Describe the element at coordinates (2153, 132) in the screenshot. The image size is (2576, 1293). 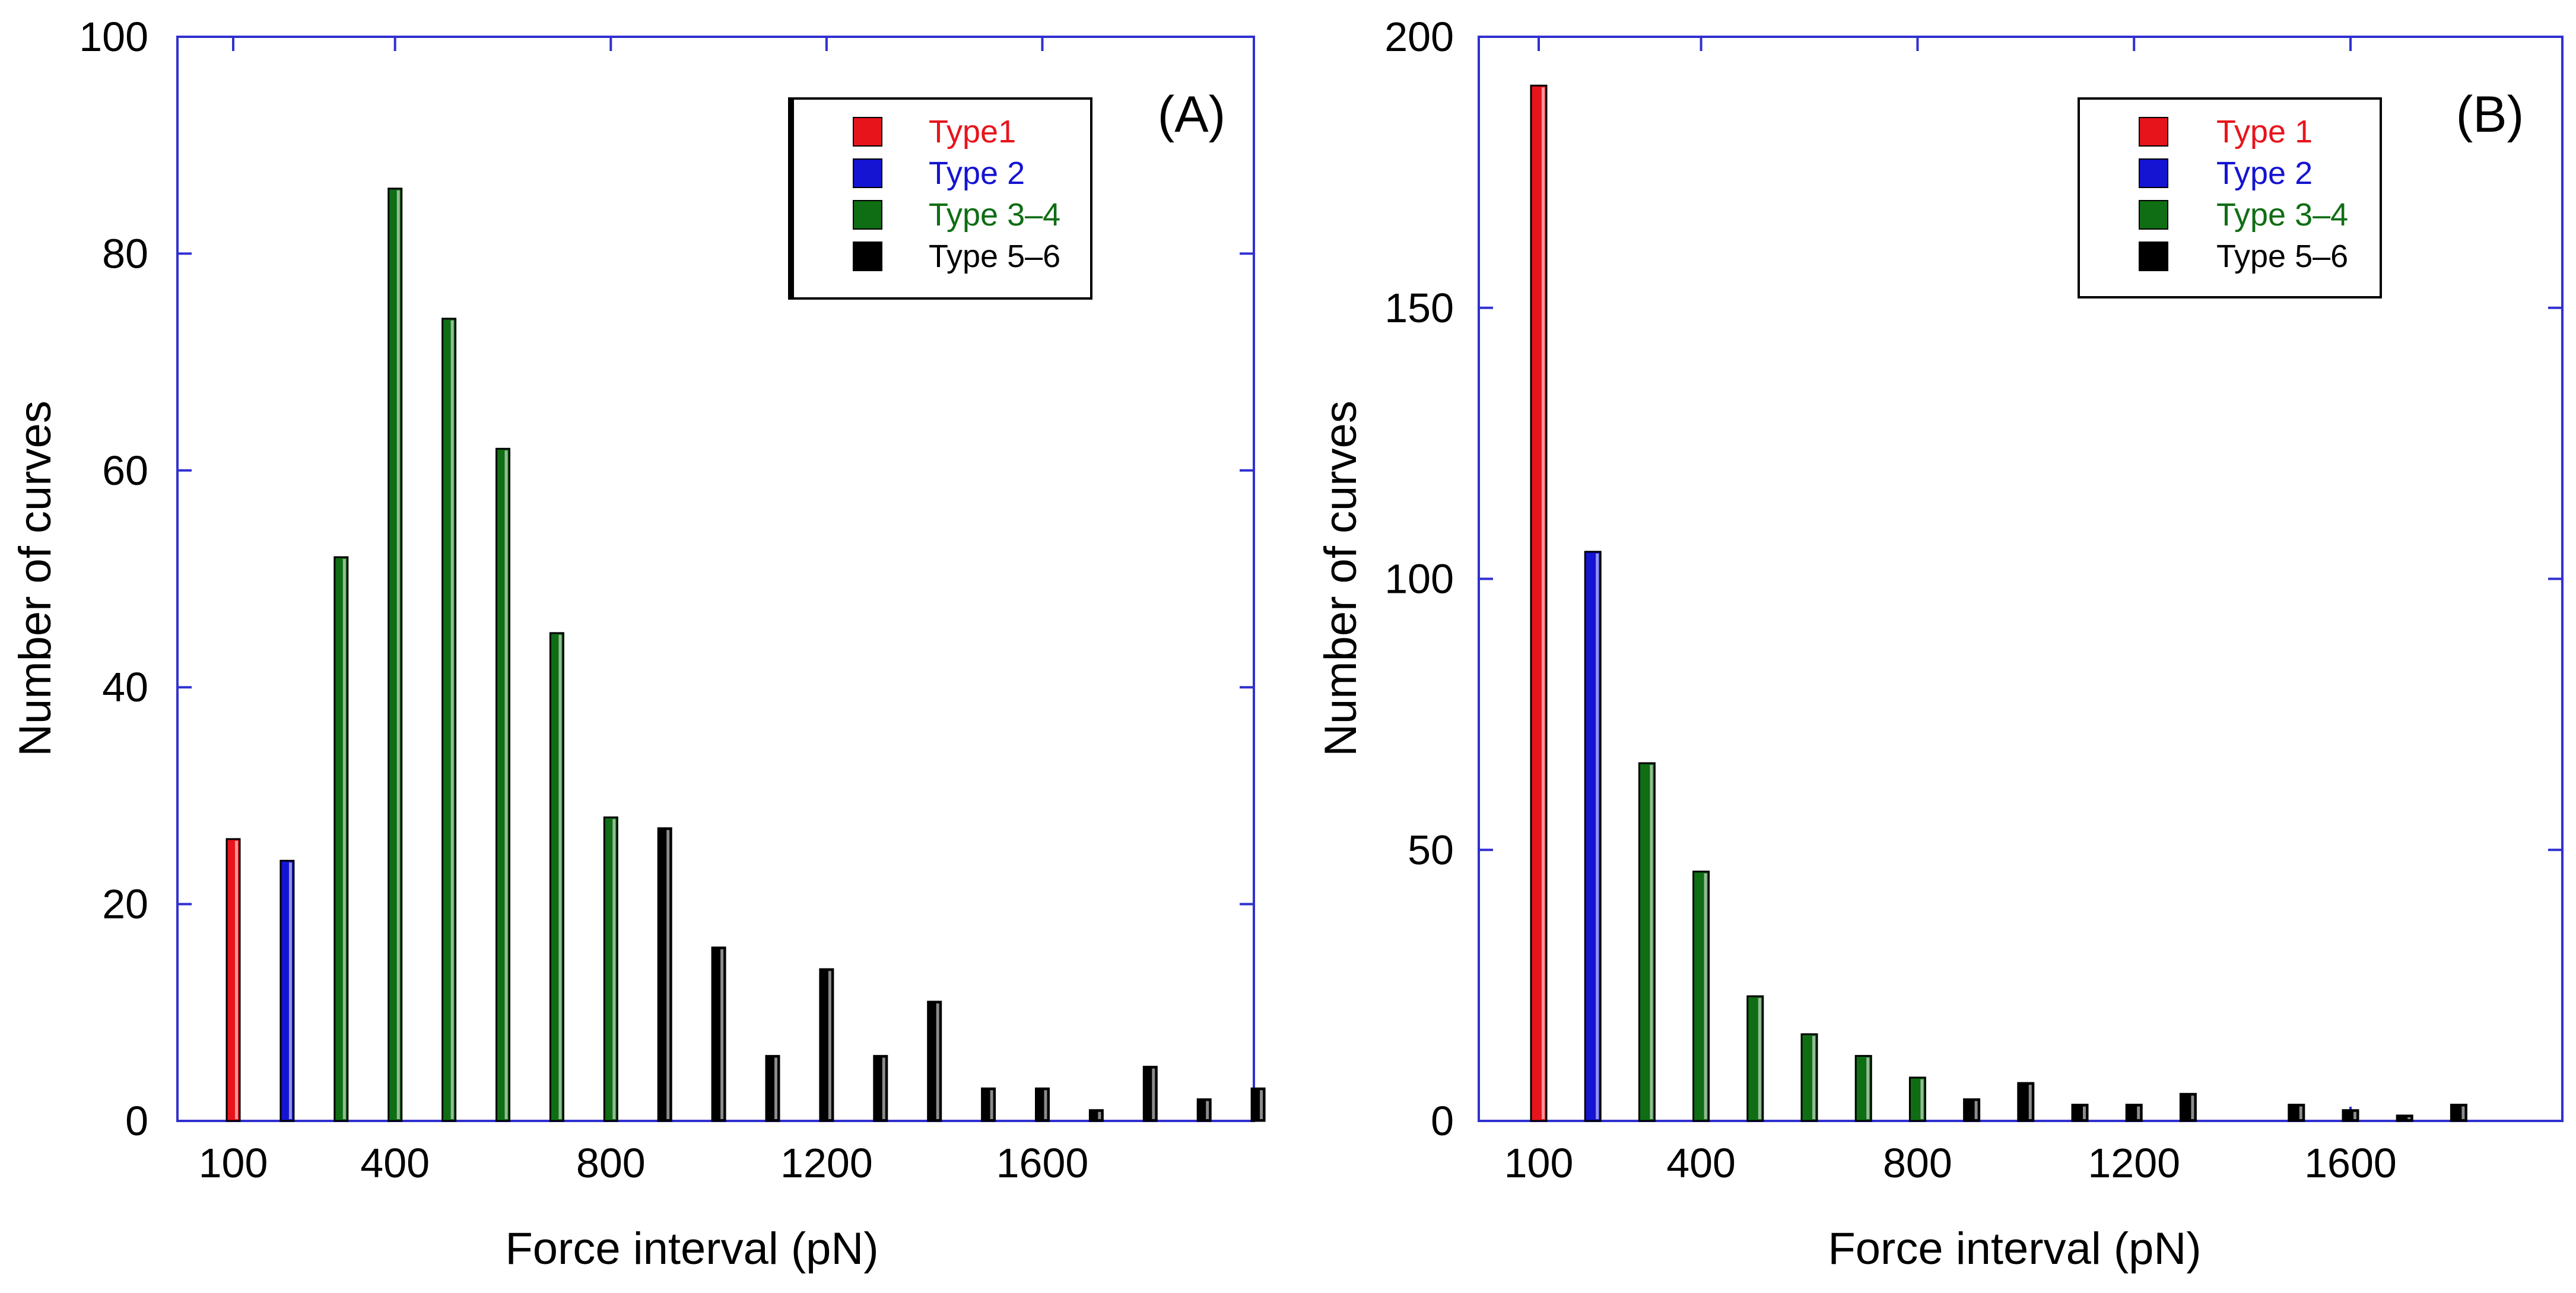
I see `panel-b-legend-swatch-type1` at that location.